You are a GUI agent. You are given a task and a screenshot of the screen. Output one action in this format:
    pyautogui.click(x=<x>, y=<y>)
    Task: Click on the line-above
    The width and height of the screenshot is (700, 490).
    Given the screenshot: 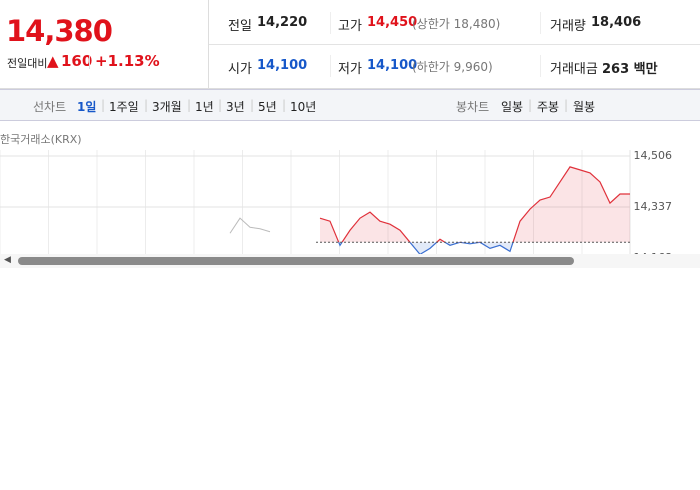 What is the action you would take?
    pyautogui.click(x=474, y=204)
    